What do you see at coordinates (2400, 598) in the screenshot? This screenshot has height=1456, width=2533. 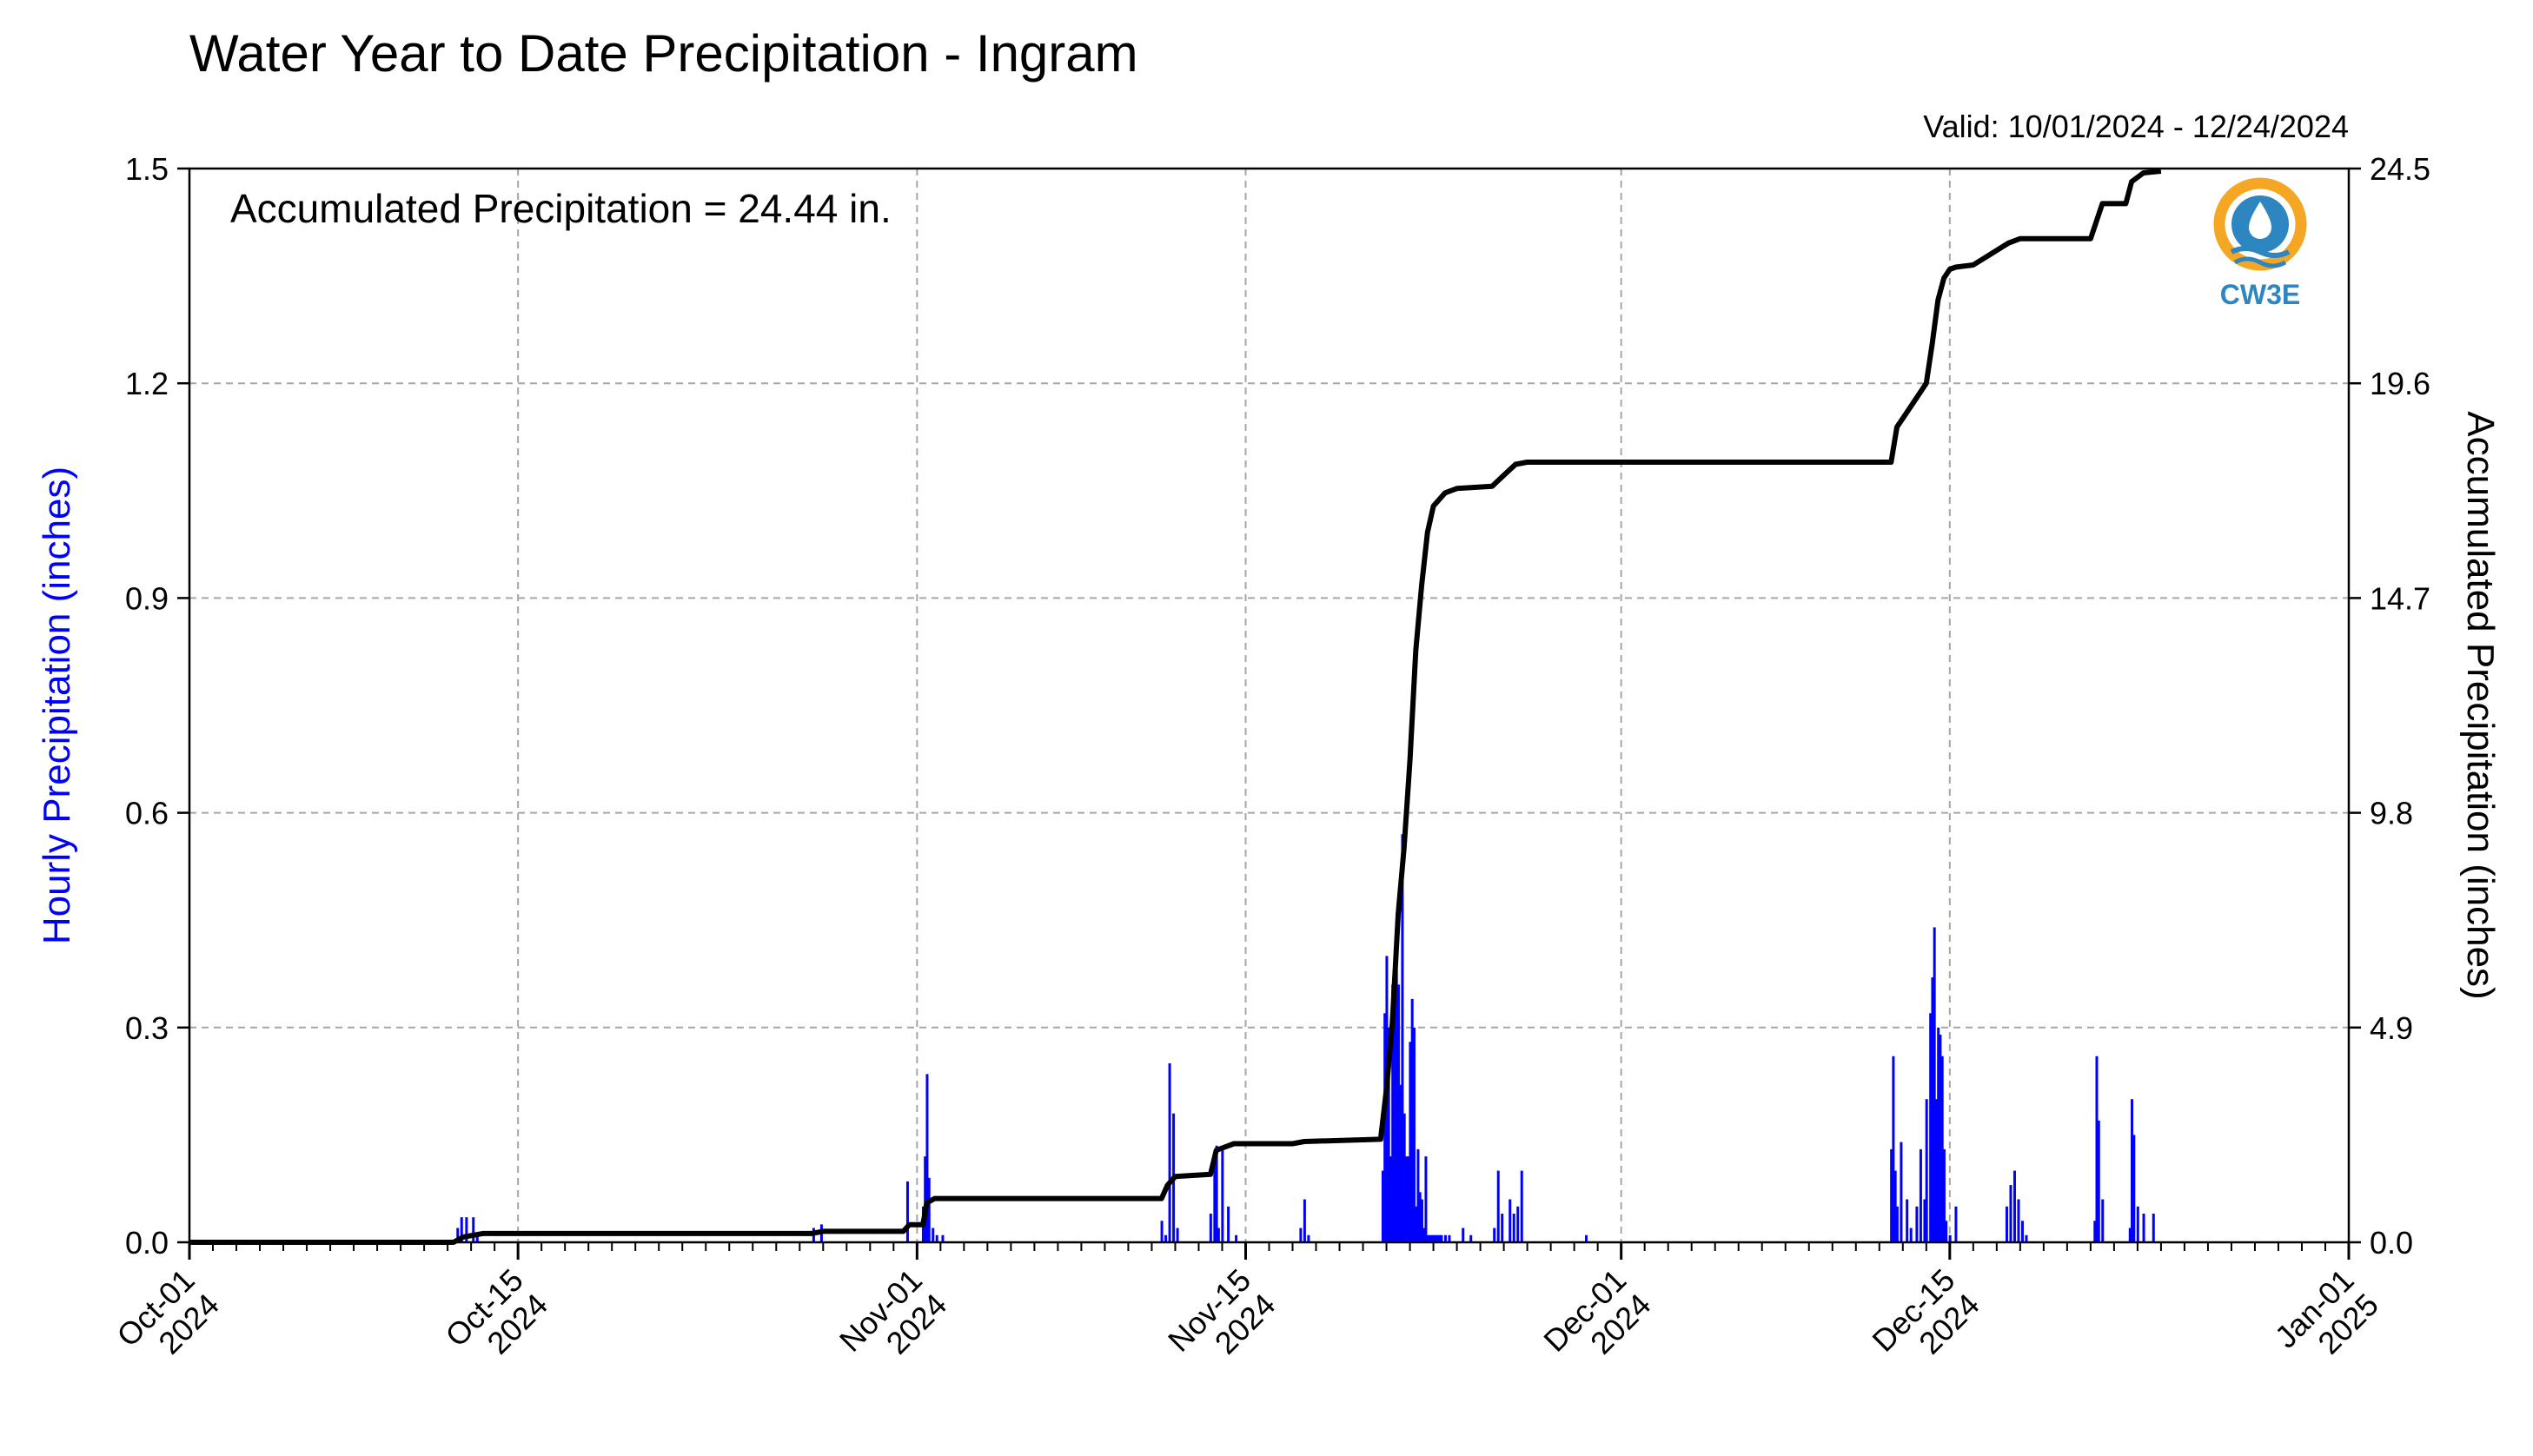 I see `y2-tick-label: 14.7` at bounding box center [2400, 598].